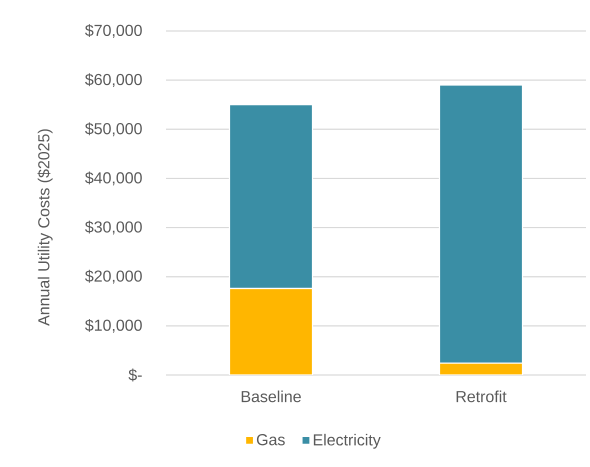 The height and width of the screenshot is (467, 590). What do you see at coordinates (45, 227) in the screenshot?
I see `y-axis-title: Annual Utility Costs ($2025)` at bounding box center [45, 227].